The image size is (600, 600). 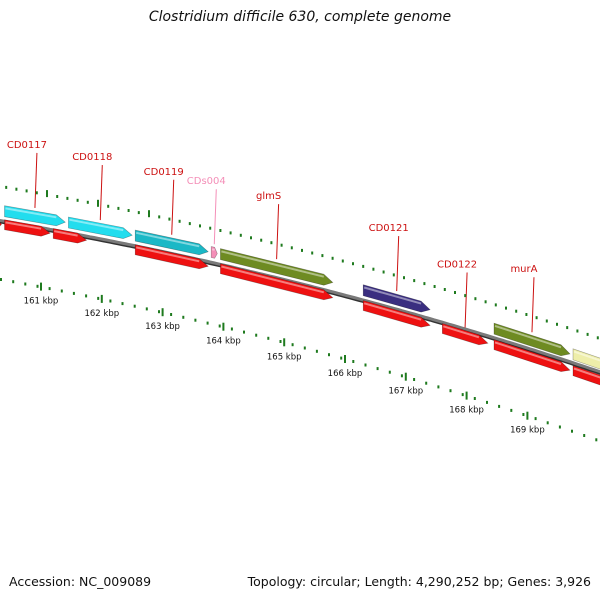 I want to click on label-cds004: CDs004, so click(x=206, y=181).